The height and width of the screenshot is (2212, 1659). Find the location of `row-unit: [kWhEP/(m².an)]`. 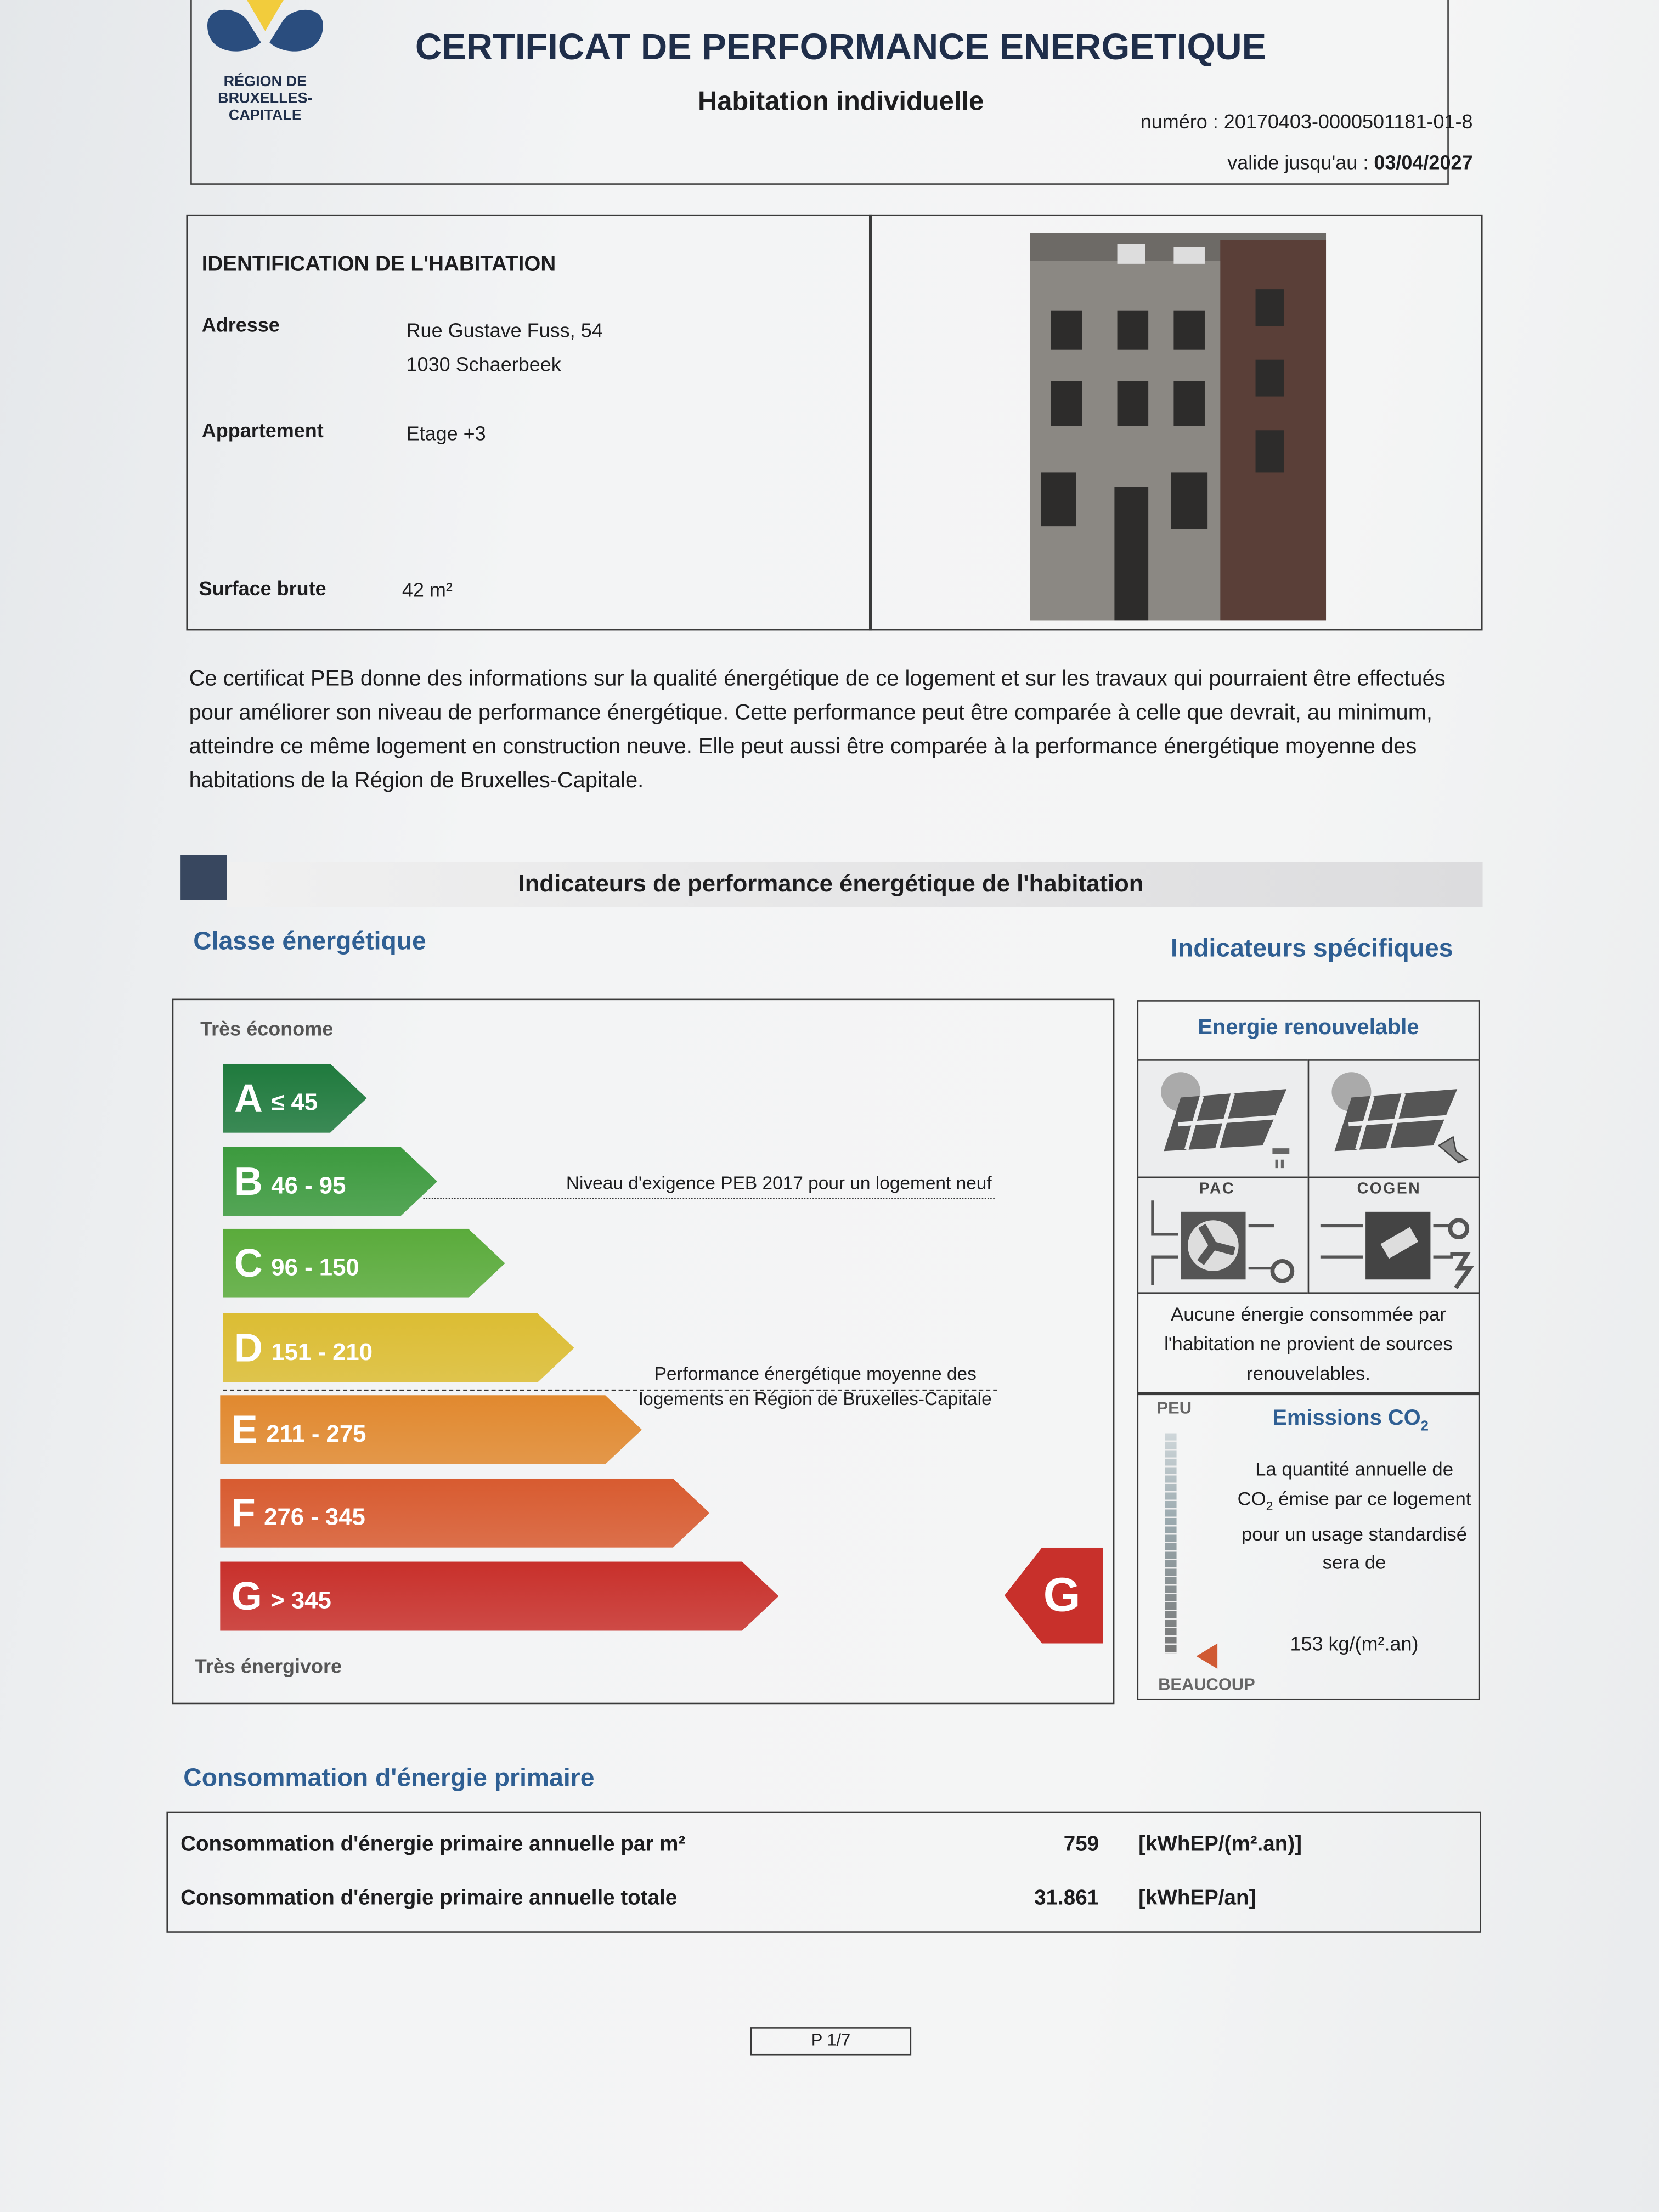

row-unit: [kWhEP/(m².an)] is located at coordinates (1220, 1844).